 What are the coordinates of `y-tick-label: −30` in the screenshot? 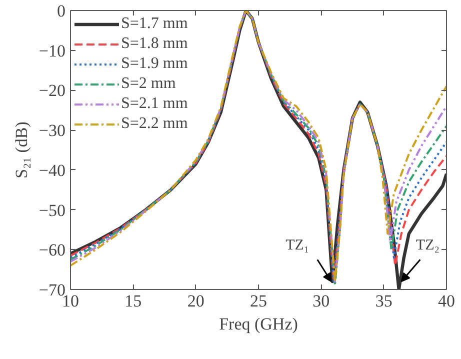 It's located at (52, 130).